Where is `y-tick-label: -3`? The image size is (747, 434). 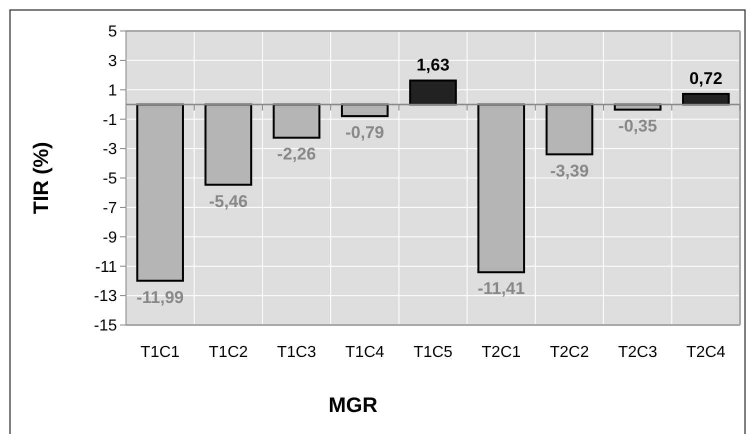
y-tick-label: -3 is located at coordinates (110, 149).